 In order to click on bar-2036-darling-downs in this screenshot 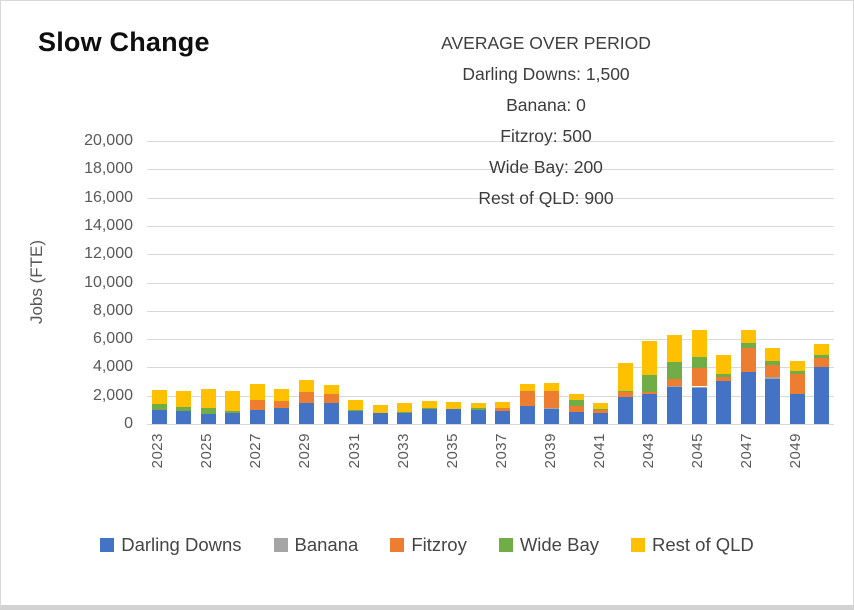, I will do `click(478, 416)`.